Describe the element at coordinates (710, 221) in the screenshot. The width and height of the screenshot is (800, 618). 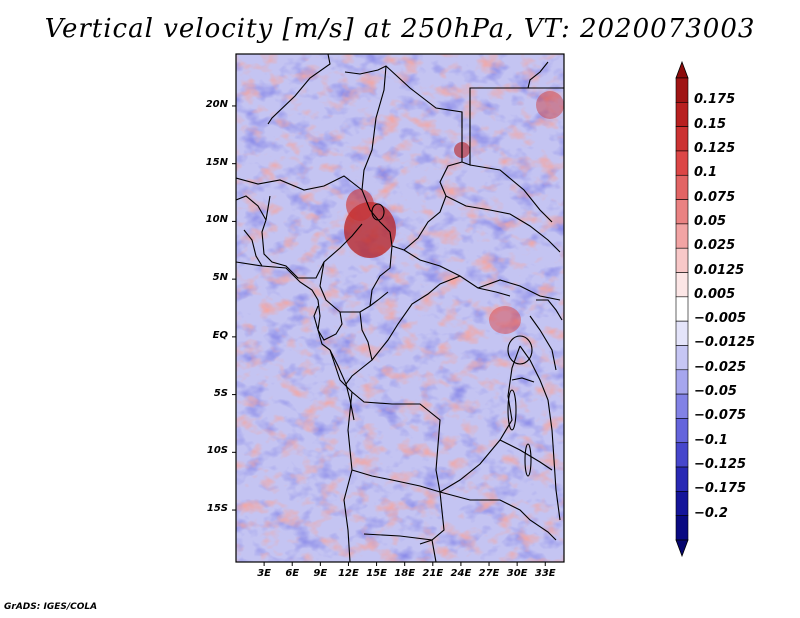
I see `colorbar-label: 0.05` at that location.